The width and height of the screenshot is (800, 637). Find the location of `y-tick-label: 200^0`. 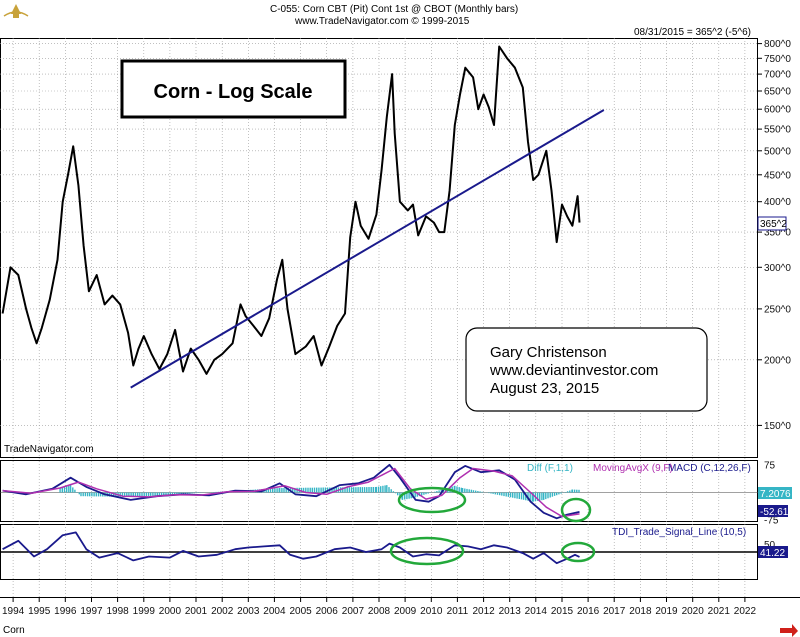

y-tick-label: 200^0 is located at coordinates (777, 360).